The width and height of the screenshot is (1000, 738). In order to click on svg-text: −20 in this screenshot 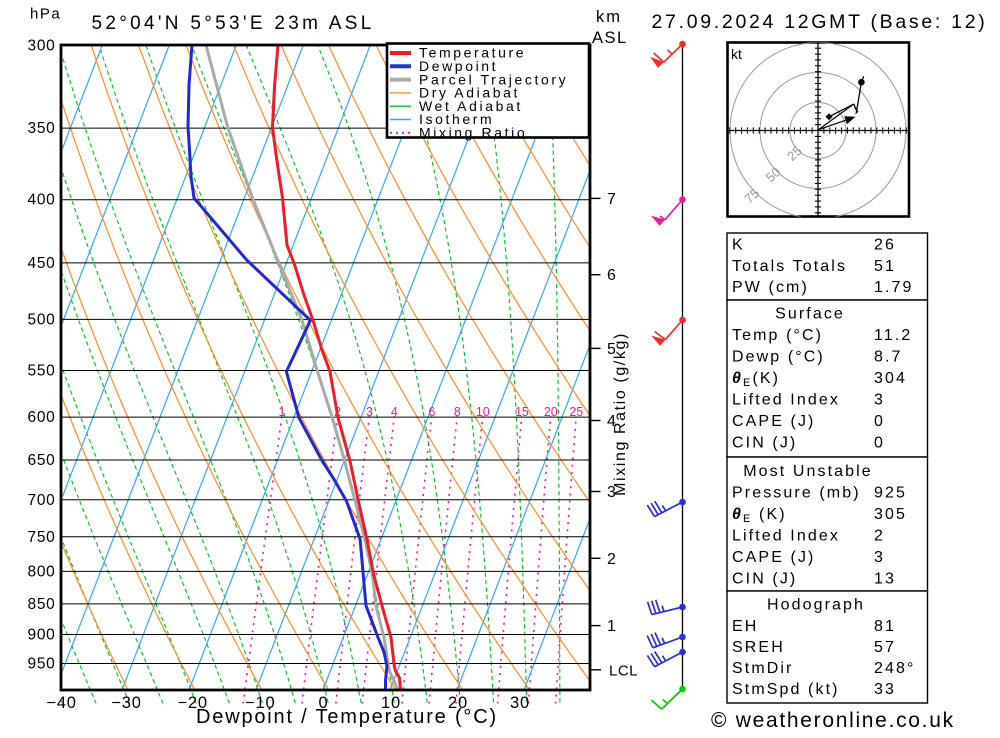, I will do `click(193, 703)`.